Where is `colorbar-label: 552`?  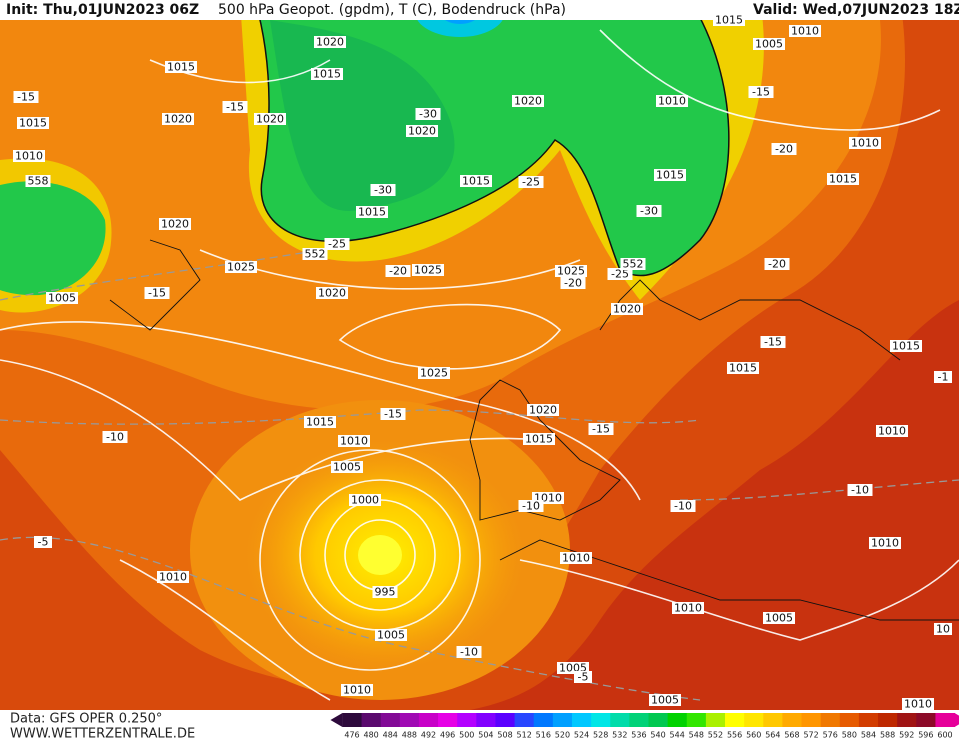 colorbar-label: 552 is located at coordinates (715, 735).